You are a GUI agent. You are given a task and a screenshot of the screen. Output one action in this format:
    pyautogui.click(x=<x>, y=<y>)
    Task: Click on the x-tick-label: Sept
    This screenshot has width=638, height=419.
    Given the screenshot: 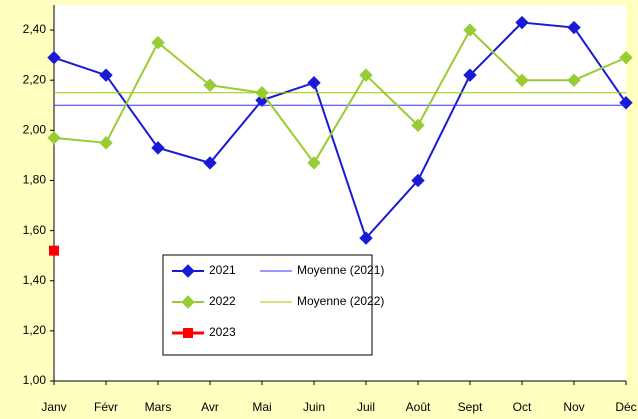 What is the action you would take?
    pyautogui.click(x=470, y=407)
    